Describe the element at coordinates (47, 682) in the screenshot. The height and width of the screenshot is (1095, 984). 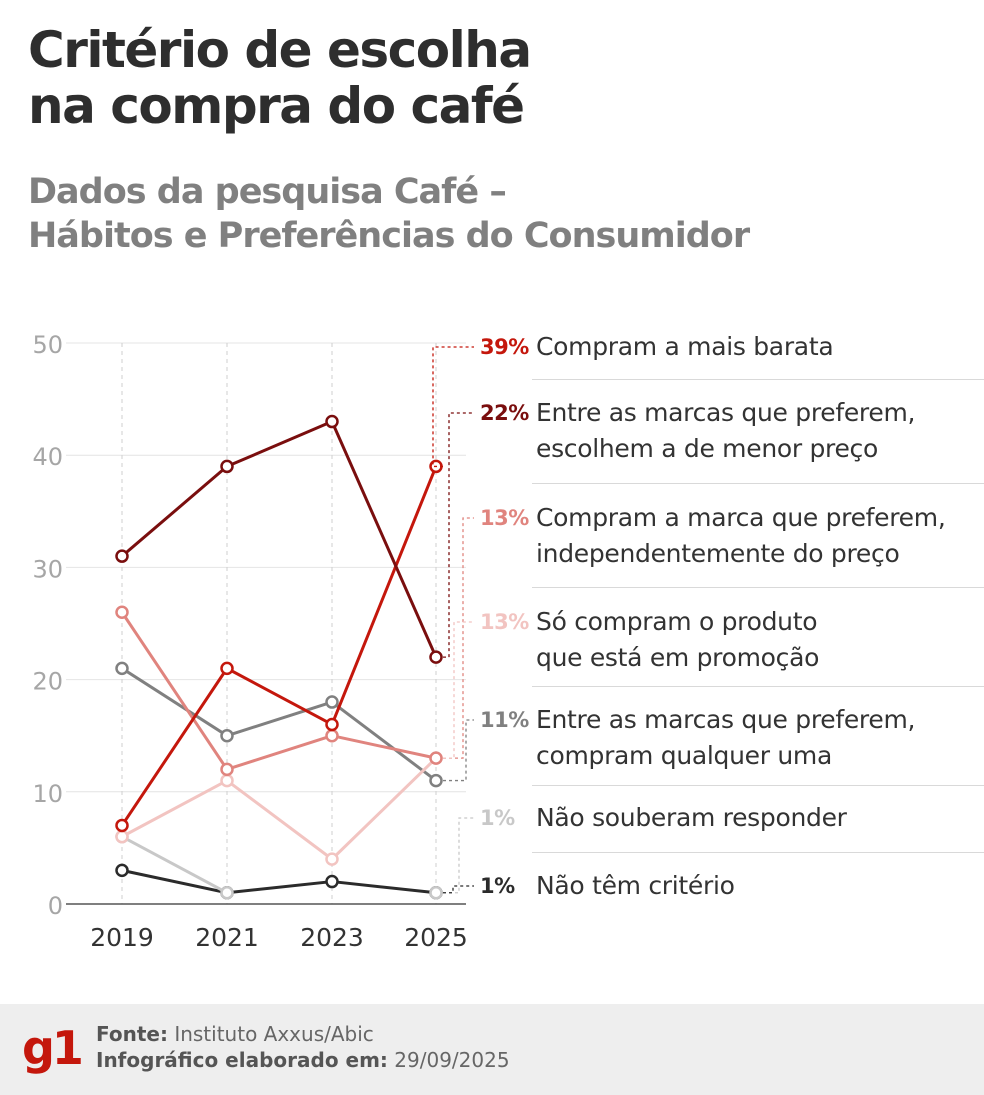
I see `y-tick-label: 20` at that location.